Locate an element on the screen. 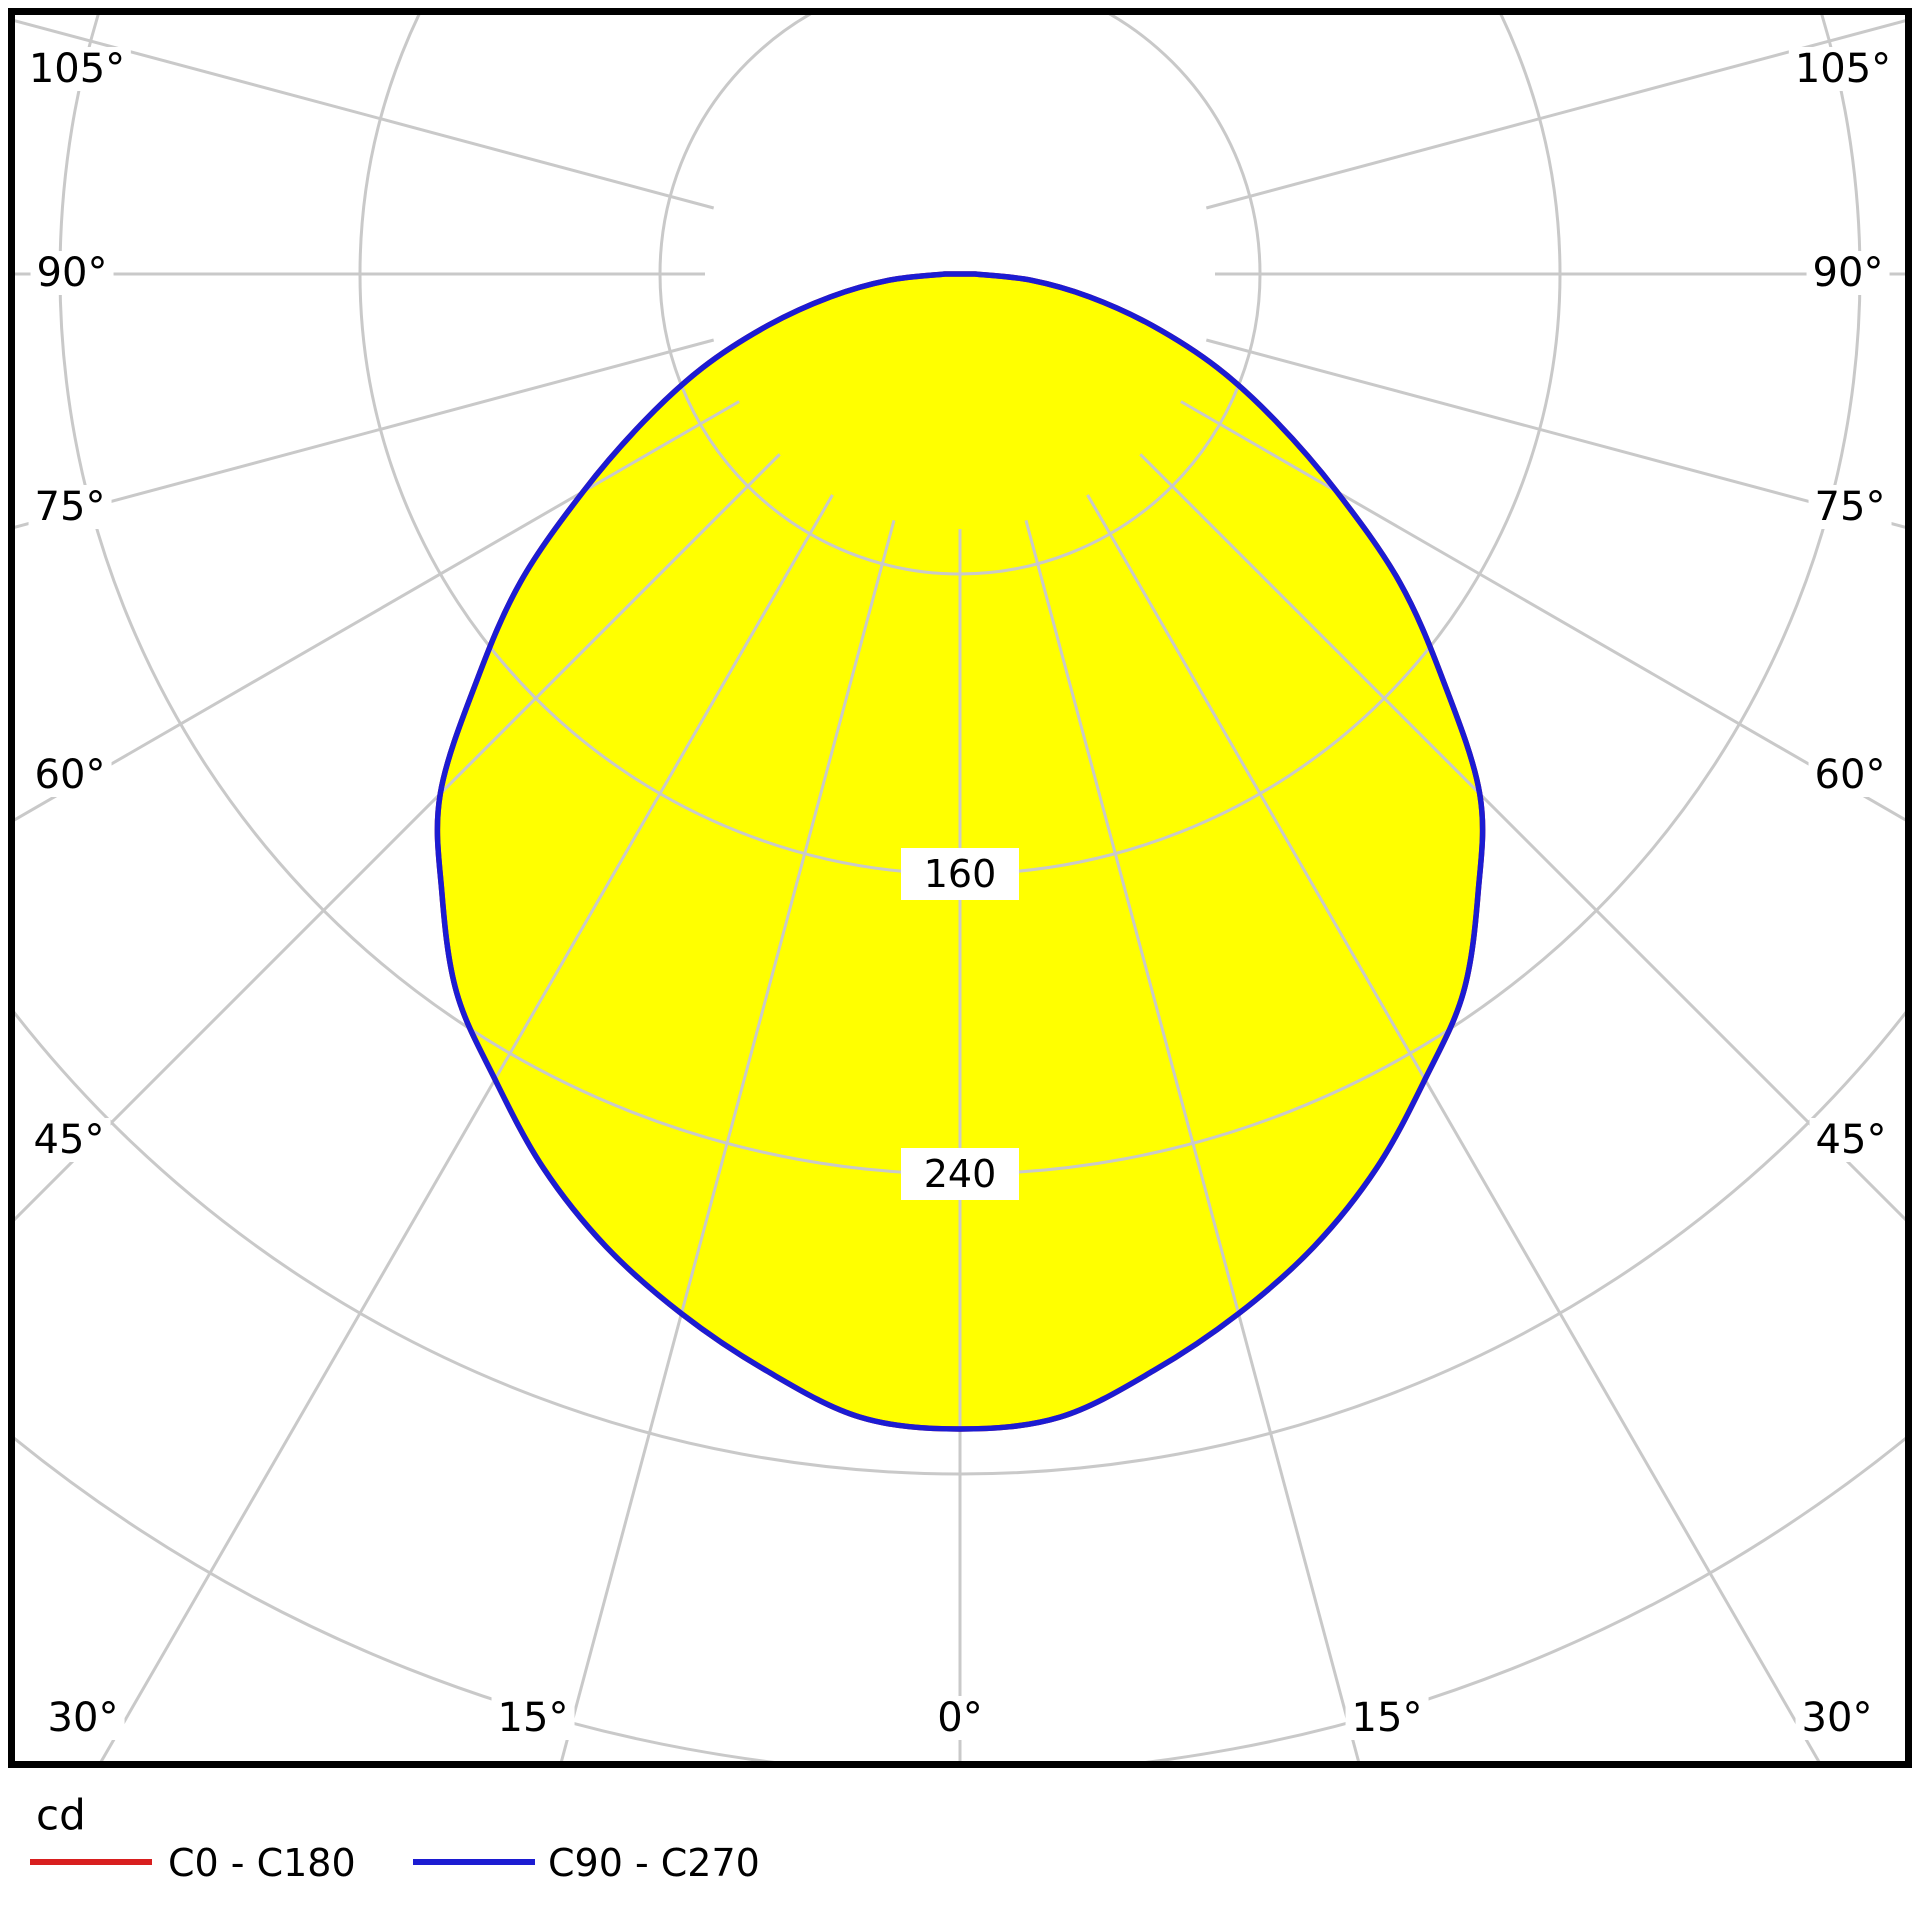 The height and width of the screenshot is (1920, 1920). angle-label-left-60: 60° is located at coordinates (70, 775).